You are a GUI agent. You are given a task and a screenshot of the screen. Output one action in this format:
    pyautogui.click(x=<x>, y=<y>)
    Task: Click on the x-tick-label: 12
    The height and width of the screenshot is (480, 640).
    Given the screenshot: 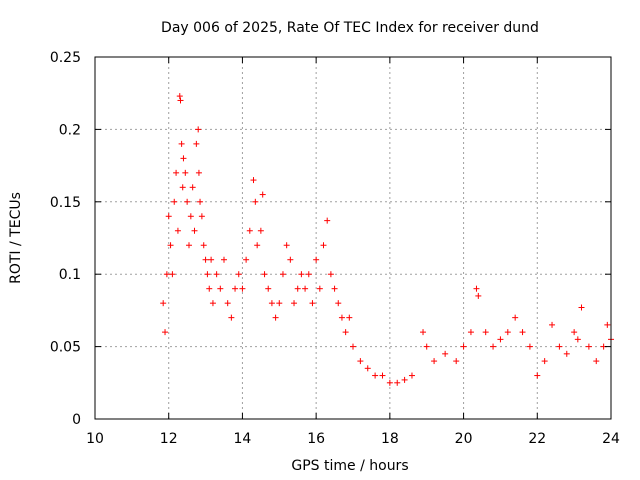 What is the action you would take?
    pyautogui.click(x=169, y=439)
    